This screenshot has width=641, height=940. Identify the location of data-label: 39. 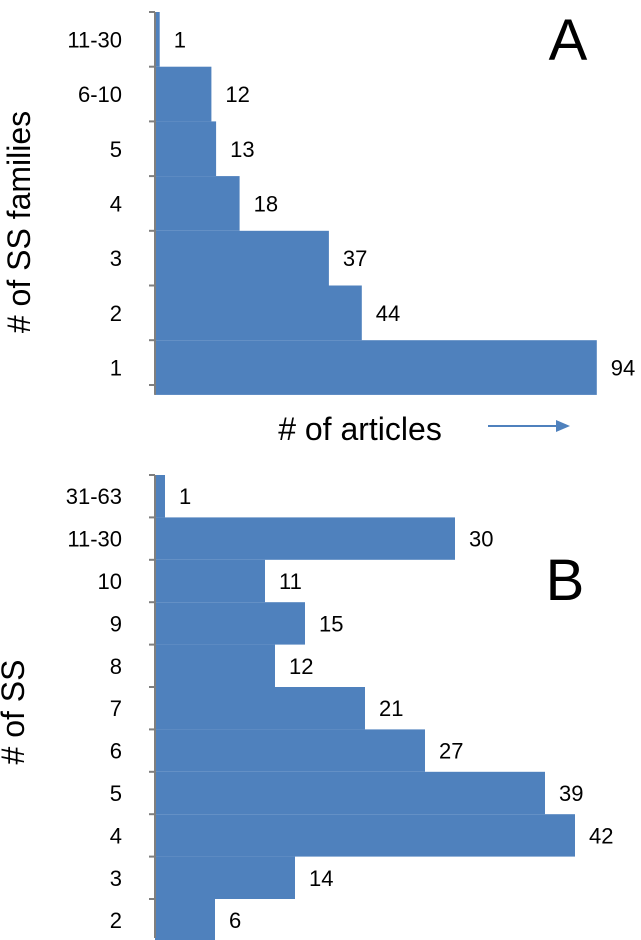
(571, 793).